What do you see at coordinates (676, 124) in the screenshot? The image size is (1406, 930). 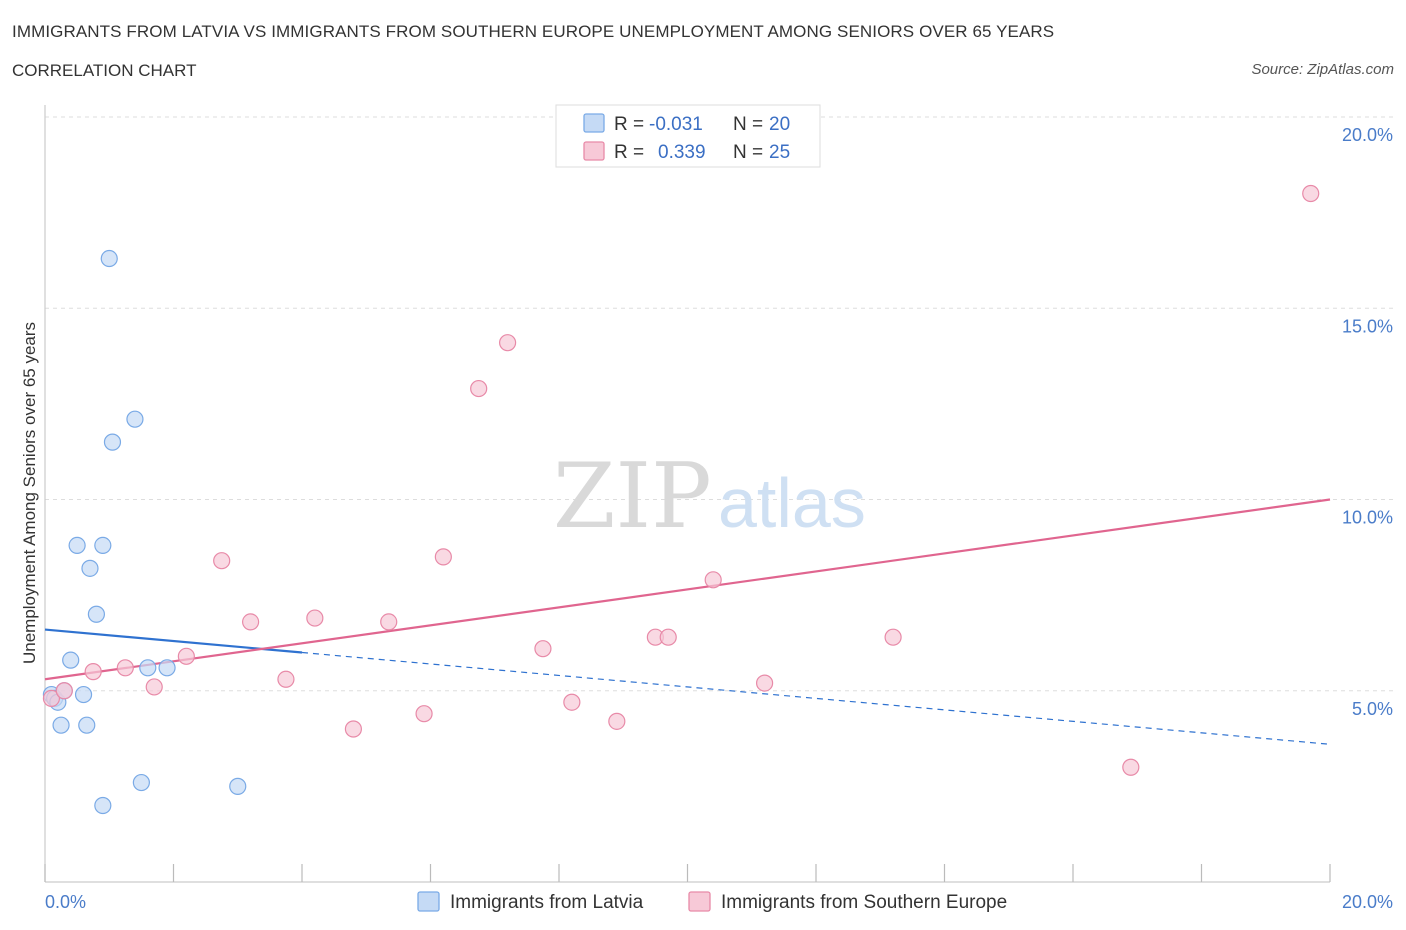 I see `legend-r-value-latvia: -0.031` at bounding box center [676, 124].